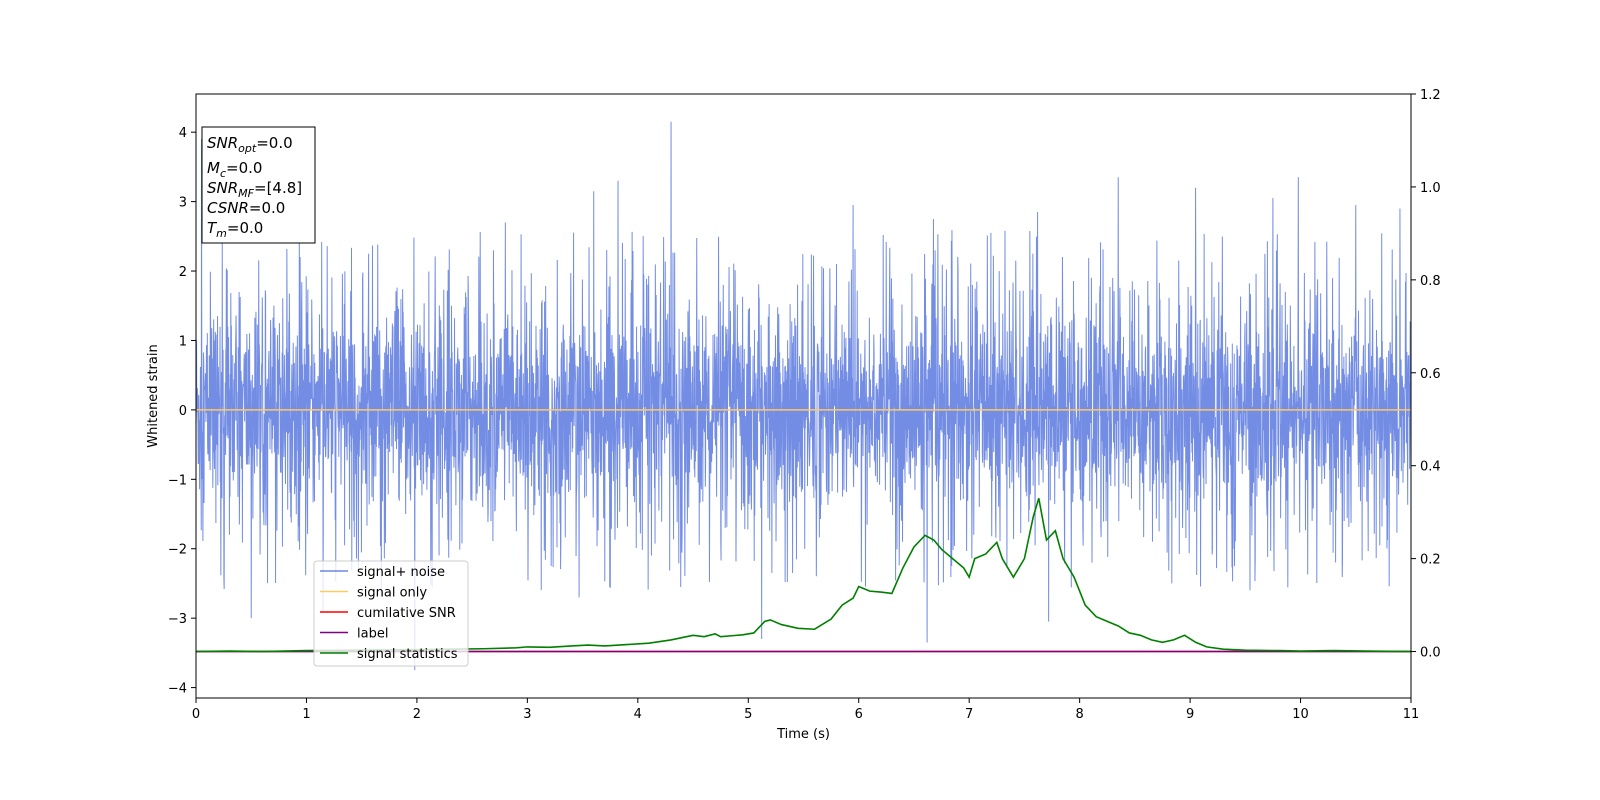 This screenshot has height=800, width=1600. I want to click on x-tick-label: 10, so click(1300, 714).